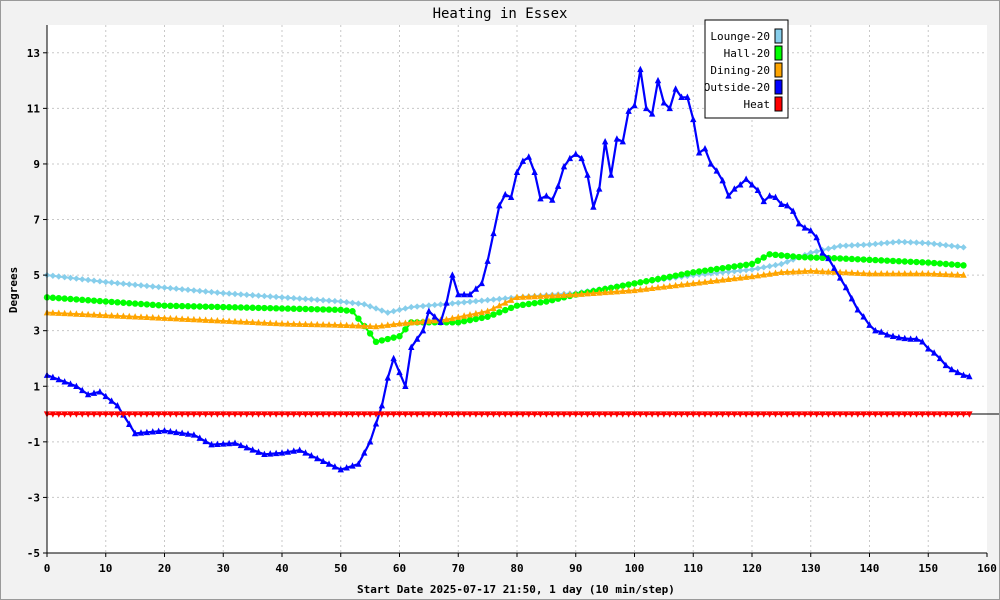  Describe the element at coordinates (458, 568) in the screenshot. I see `x-tick-label: 70` at that location.